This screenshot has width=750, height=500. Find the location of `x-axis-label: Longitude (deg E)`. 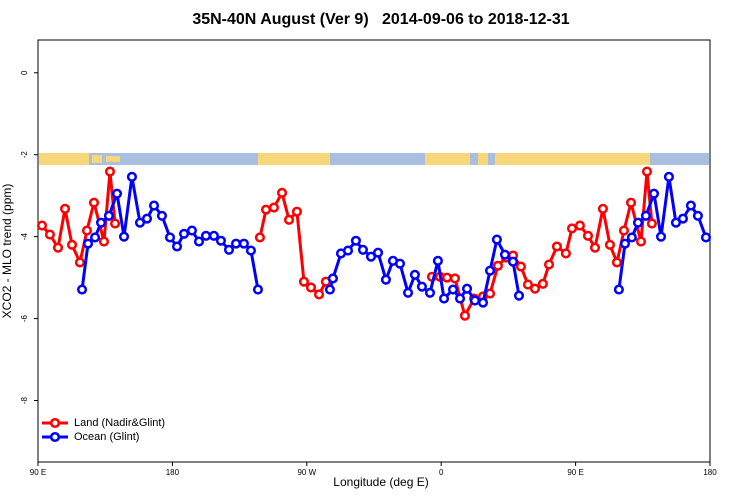

x-axis-label: Longitude (deg E) is located at coordinates (380, 482).